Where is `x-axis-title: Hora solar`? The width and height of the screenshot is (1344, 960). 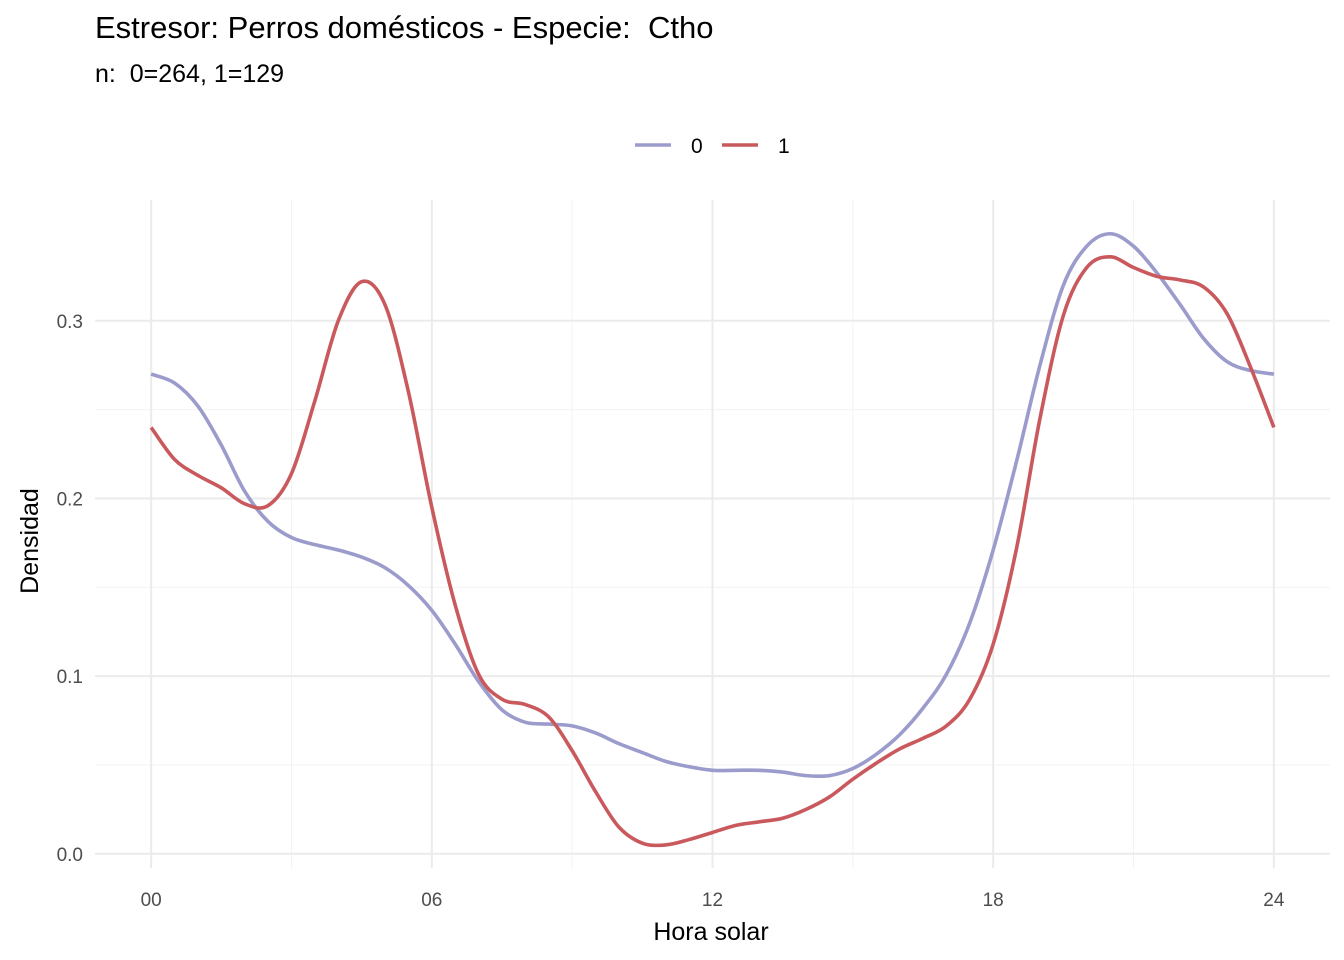 x-axis-title: Hora solar is located at coordinates (710, 932).